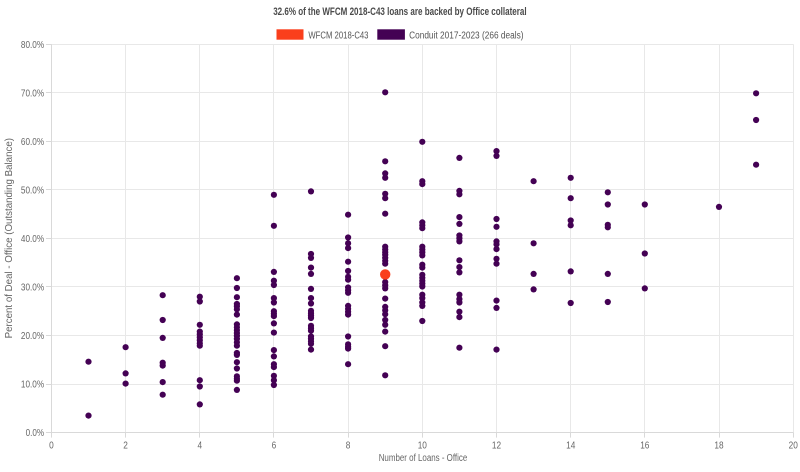  What do you see at coordinates (466, 36) in the screenshot?
I see `svg-text: Conduit 2017-2023 (266 deals)` at bounding box center [466, 36].